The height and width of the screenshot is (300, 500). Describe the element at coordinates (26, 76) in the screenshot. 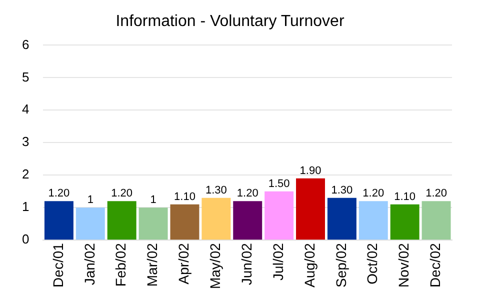

I see `y-tick-label: 5` at that location.